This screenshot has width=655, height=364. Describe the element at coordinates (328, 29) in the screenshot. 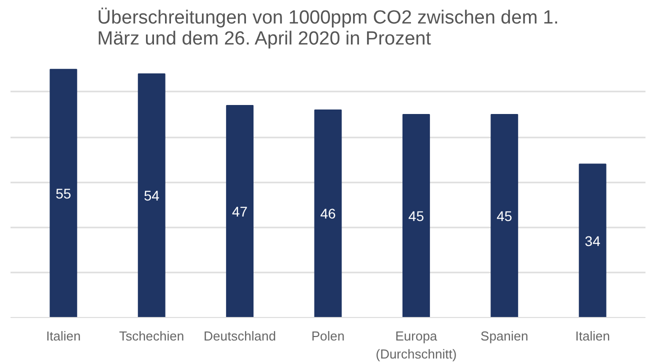

I see `chart-title: Überschreitungen von 1000ppm CO2 zwischen dem 1. März und dem 26. April 2020 in Prozent` at that location.